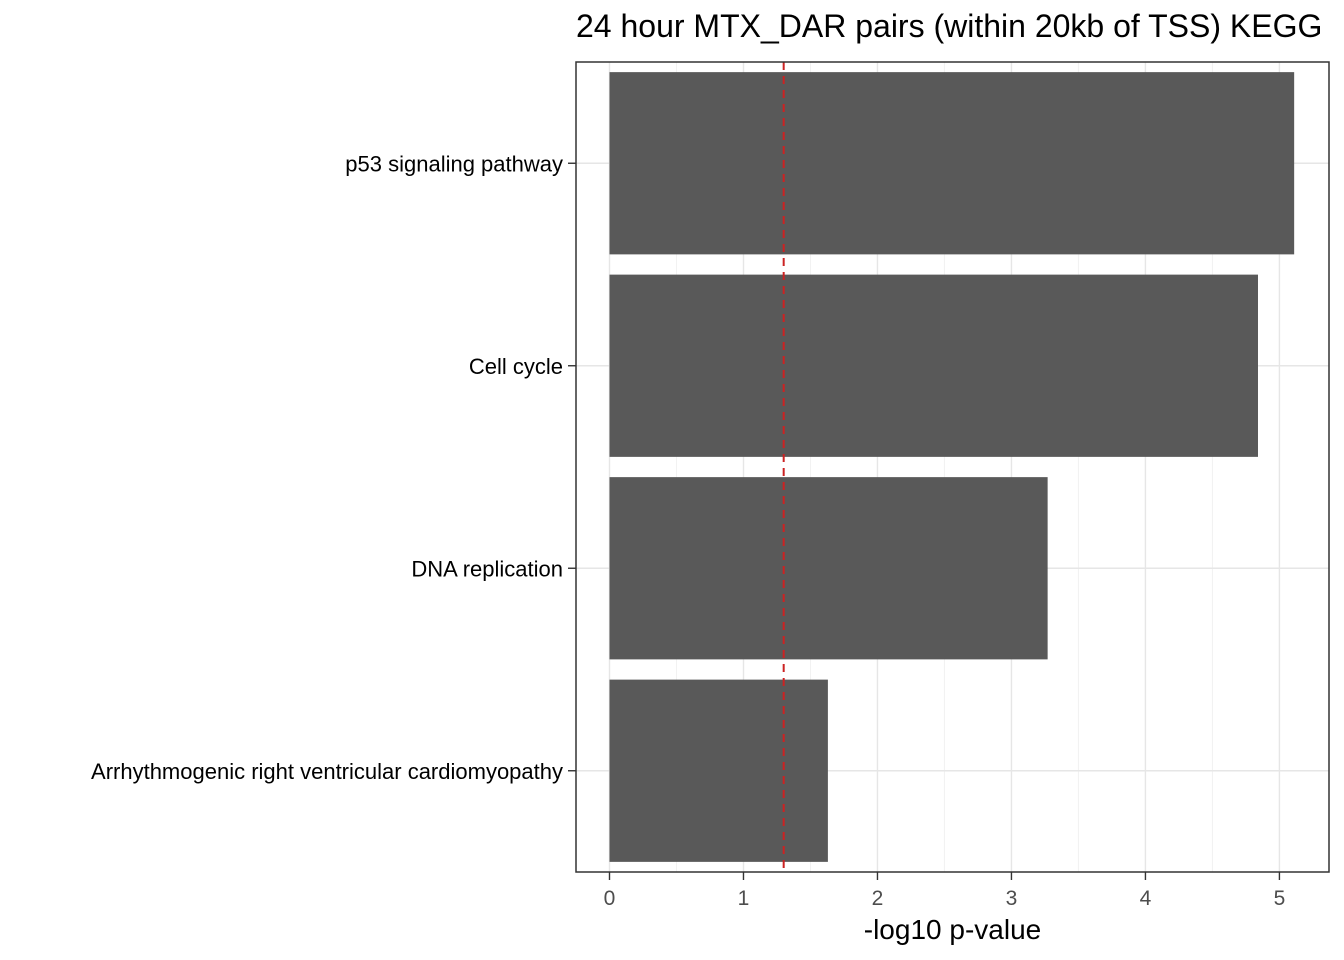  Describe the element at coordinates (610, 898) in the screenshot. I see `x-tick-label-0: 0` at that location.